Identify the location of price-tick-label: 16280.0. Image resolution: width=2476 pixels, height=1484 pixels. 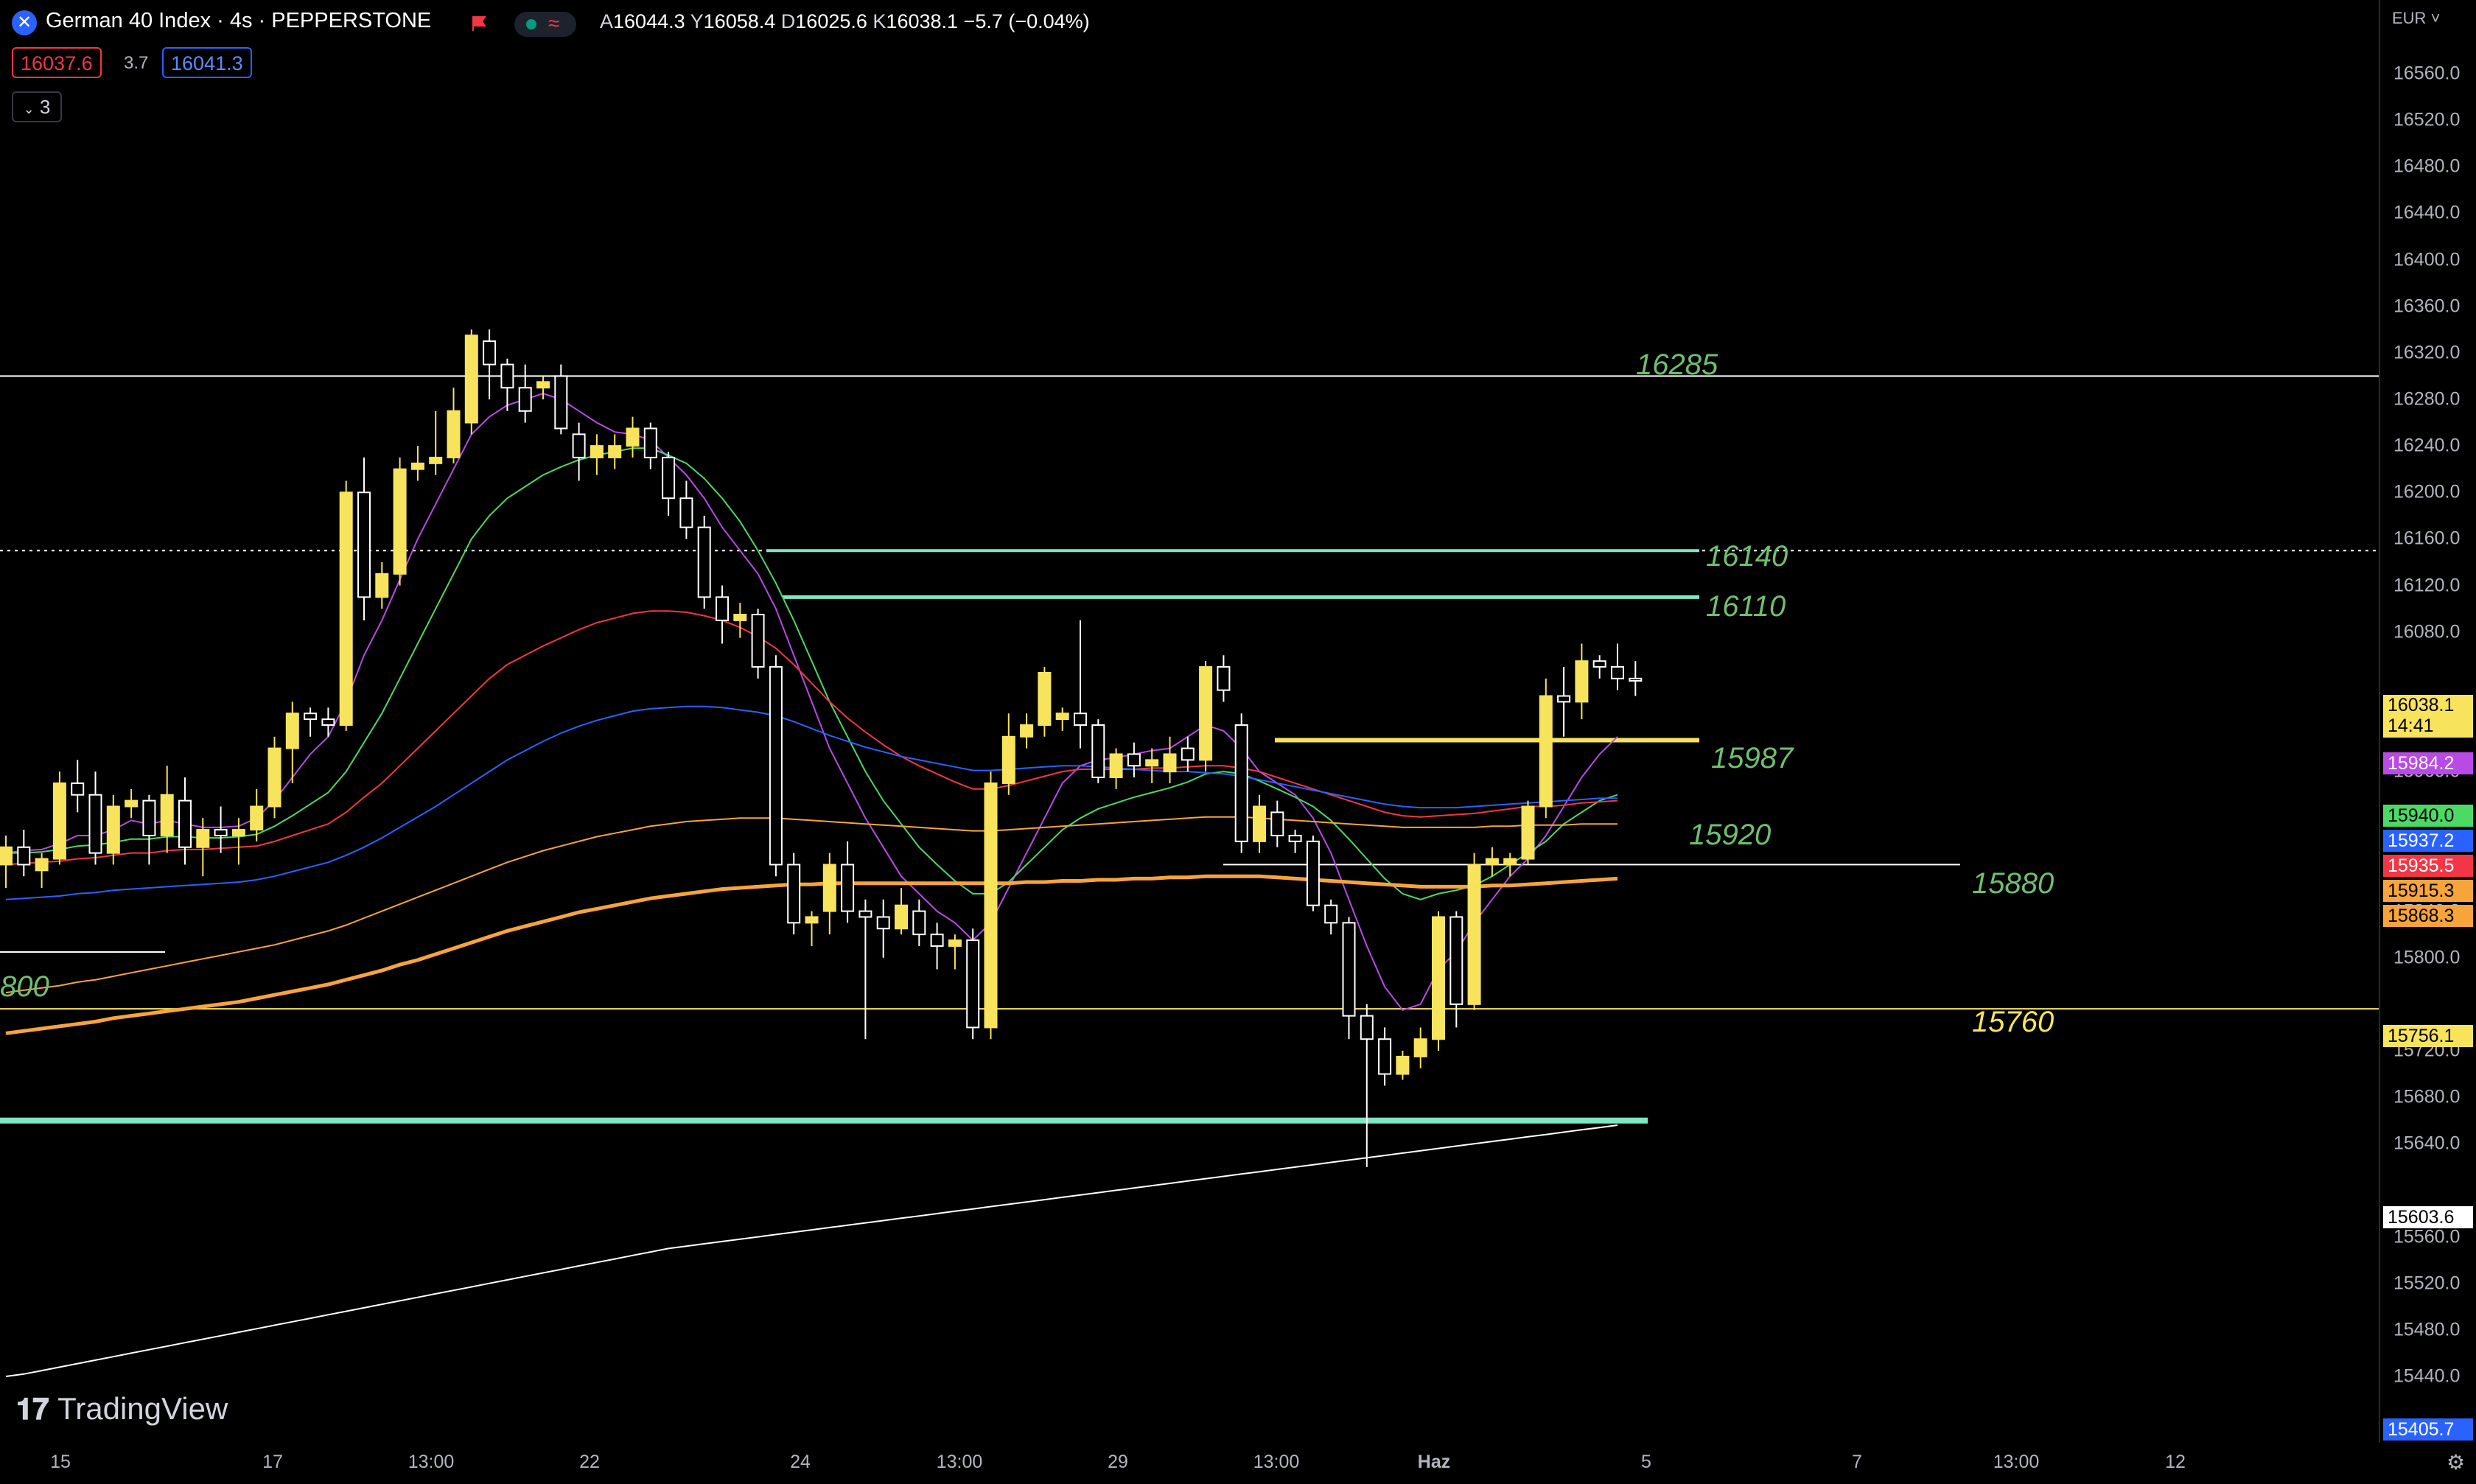
(2427, 399).